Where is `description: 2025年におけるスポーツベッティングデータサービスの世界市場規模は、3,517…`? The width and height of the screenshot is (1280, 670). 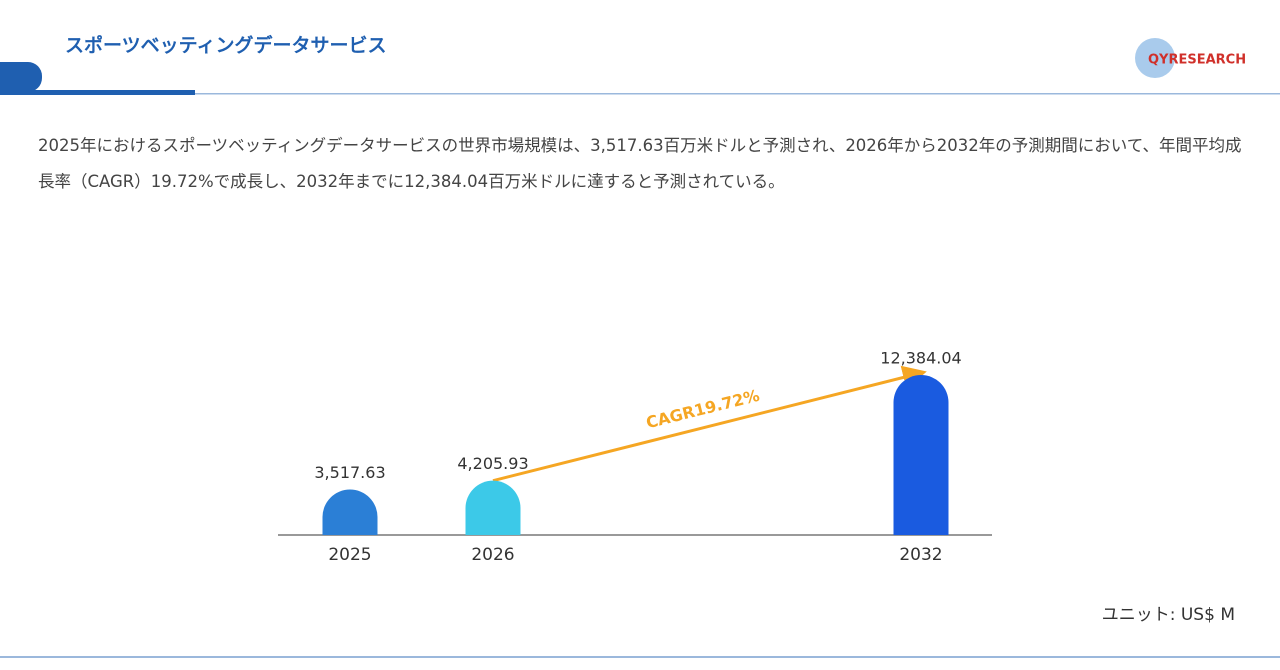
description: 2025年におけるスポーツベッティングデータサービスの世界市場規模は、3,517… is located at coordinates (640, 163).